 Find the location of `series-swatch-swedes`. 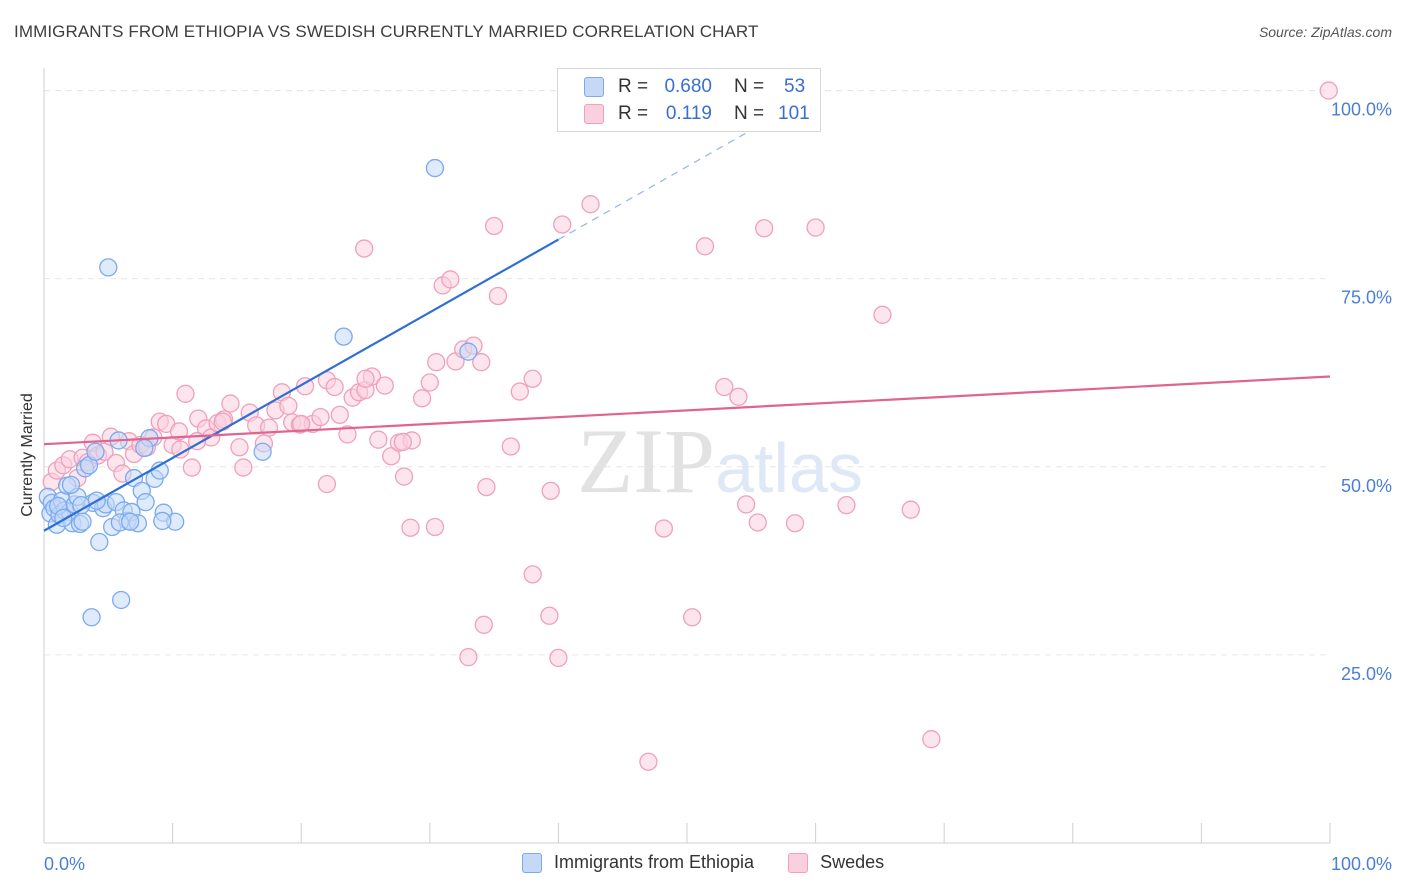

series-swatch-swedes is located at coordinates (798, 862).